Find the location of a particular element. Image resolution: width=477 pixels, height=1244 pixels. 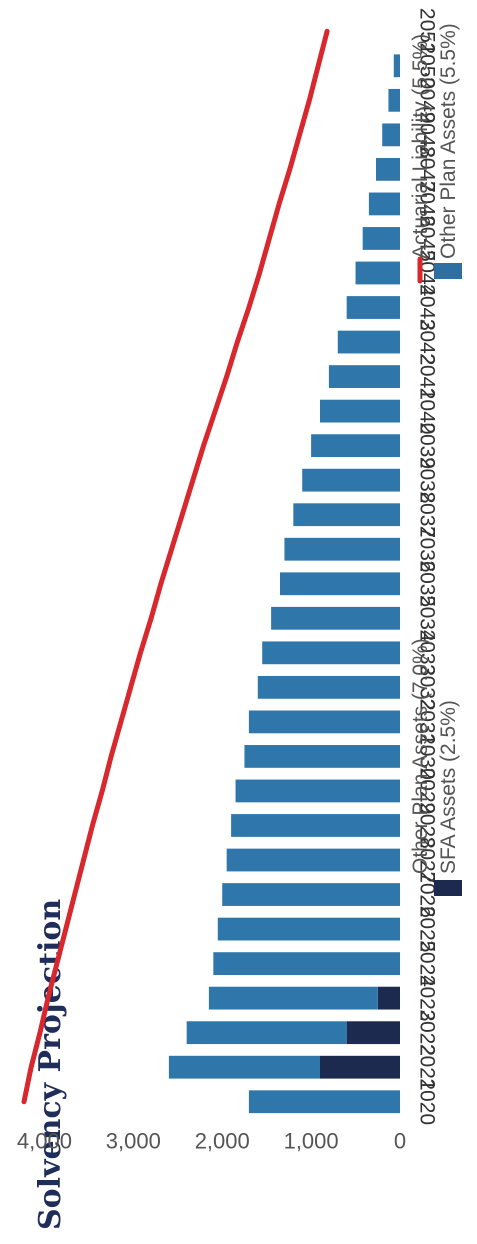

y-tick-label: 4,000 is located at coordinates (44, 1141).